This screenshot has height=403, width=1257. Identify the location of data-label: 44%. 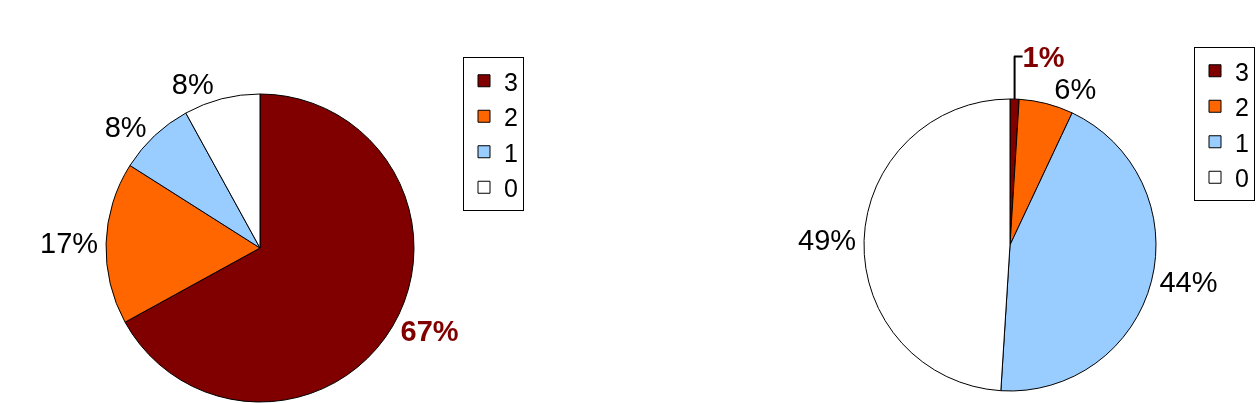
(1188, 282).